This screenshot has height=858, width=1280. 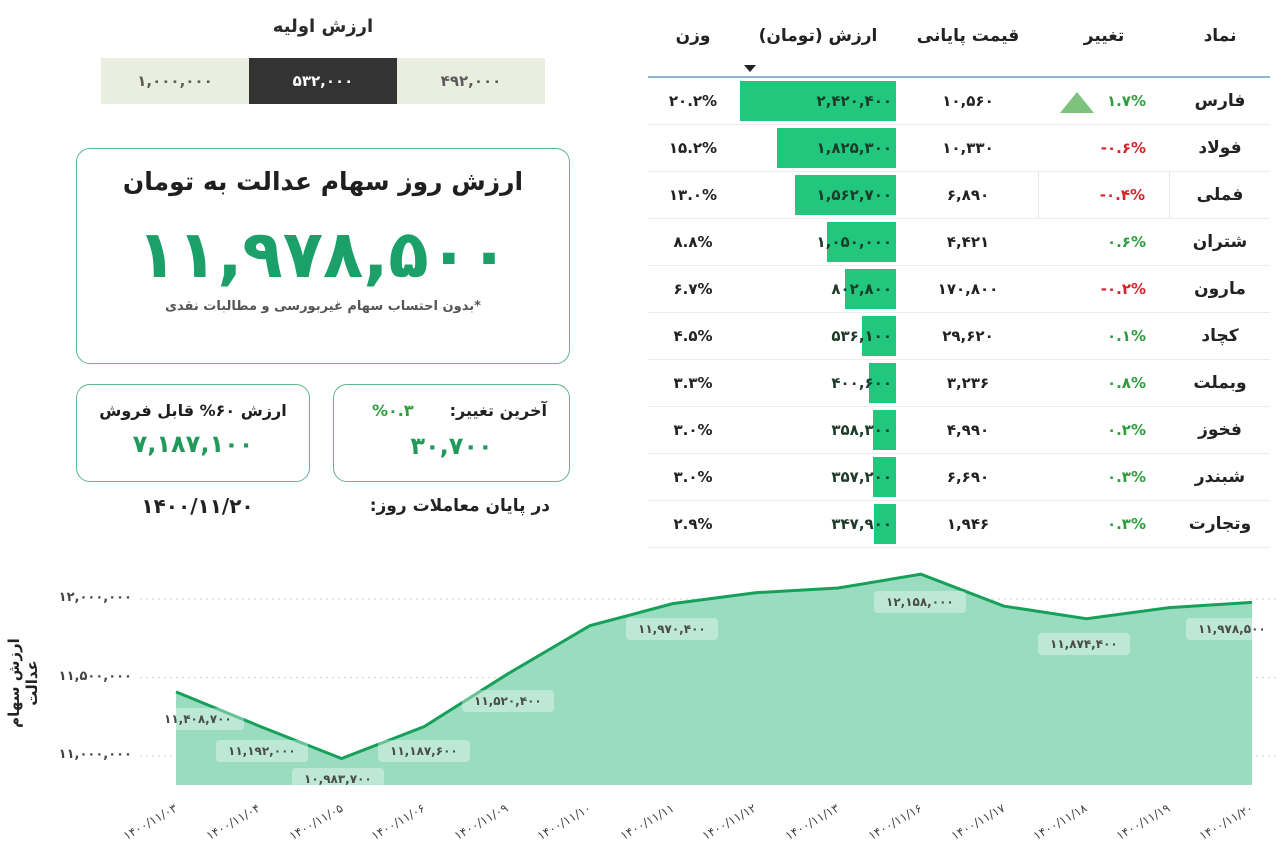 I want to click on table-row: مارون -۰.۲% ۱۷۰,۸۰۰ ۸۰۲,۸۰۰ ۶.۷%, so click(x=959, y=289).